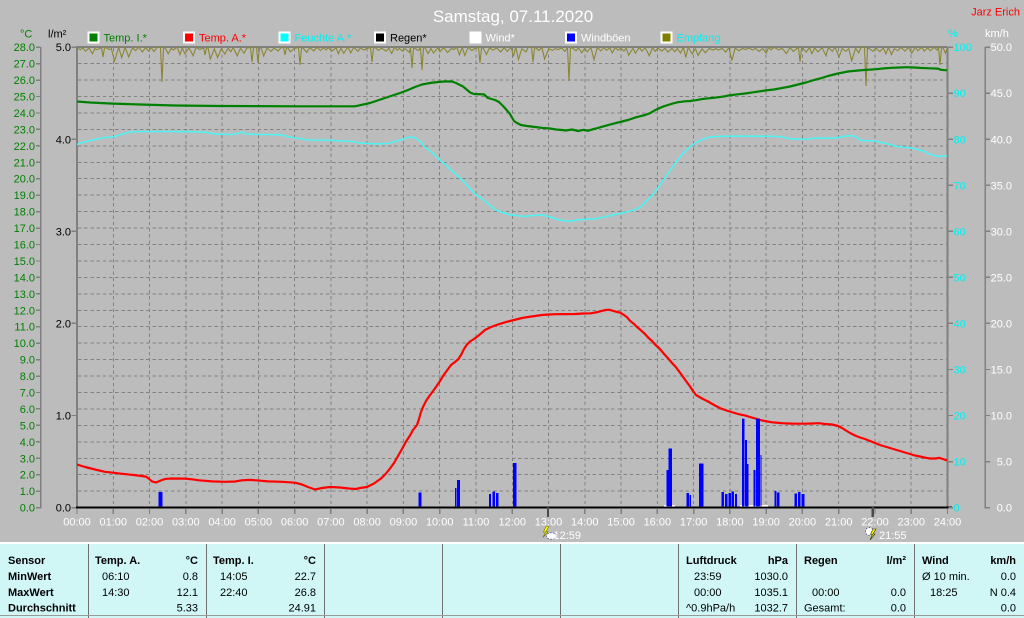  I want to click on svg-text: 14:05, so click(234, 577).